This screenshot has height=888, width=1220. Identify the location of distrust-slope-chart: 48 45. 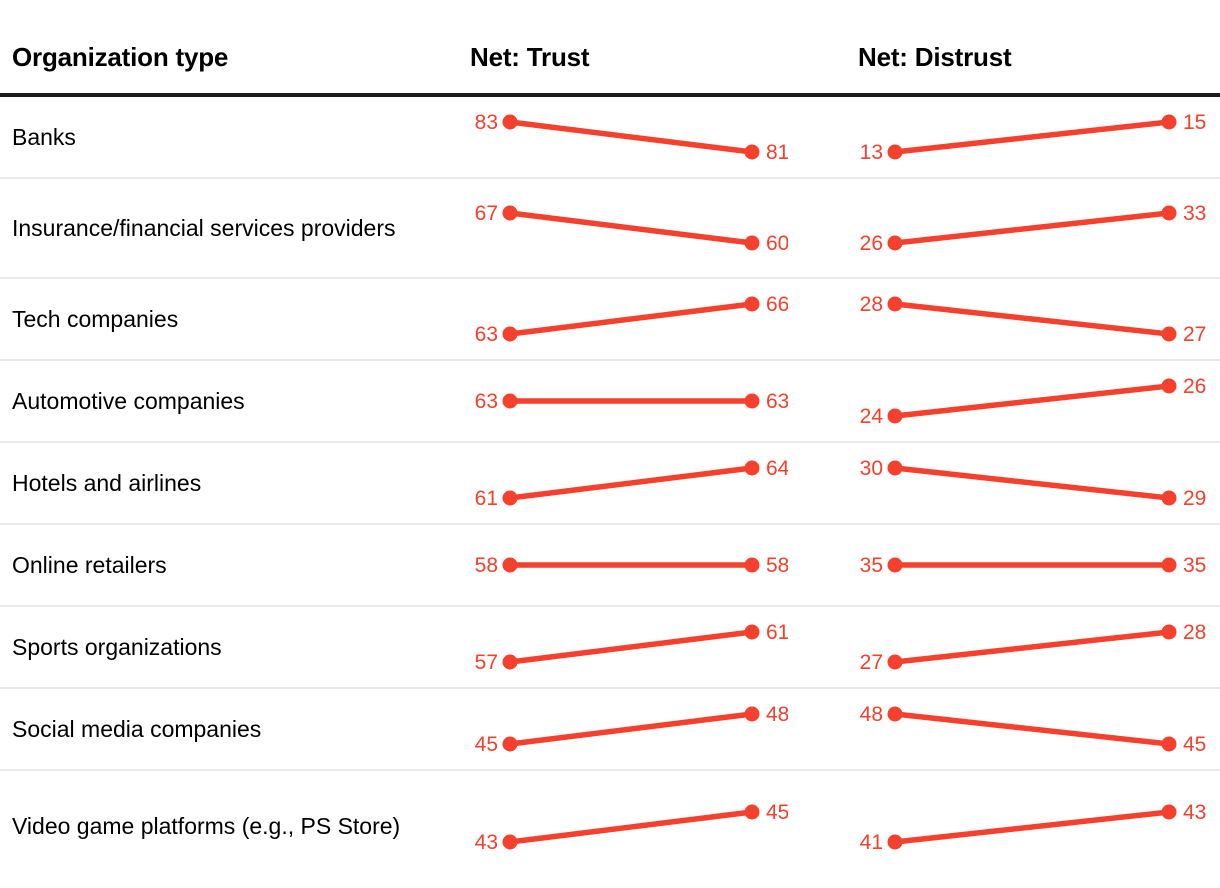
(1033, 729).